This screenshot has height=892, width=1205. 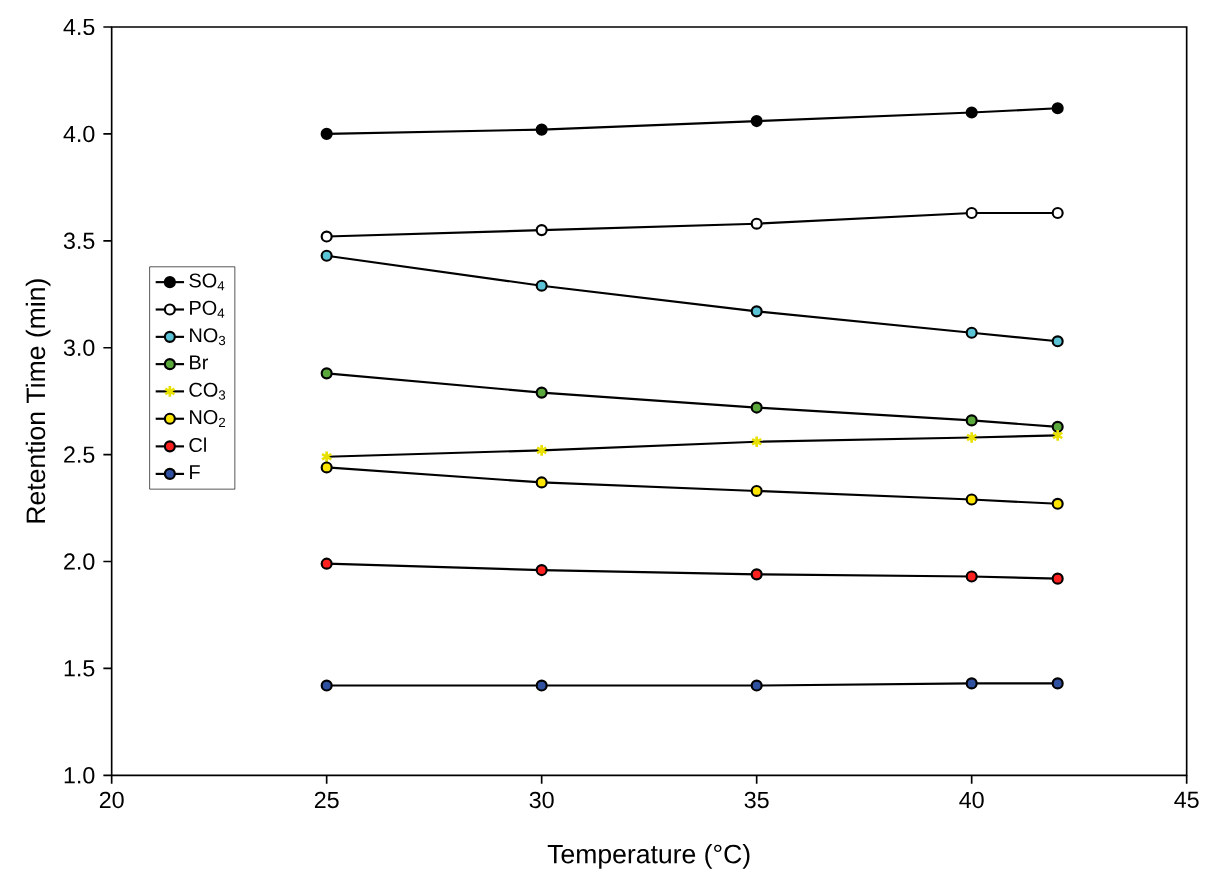 What do you see at coordinates (79, 668) in the screenshot?
I see `y-tick-label: 1.5` at bounding box center [79, 668].